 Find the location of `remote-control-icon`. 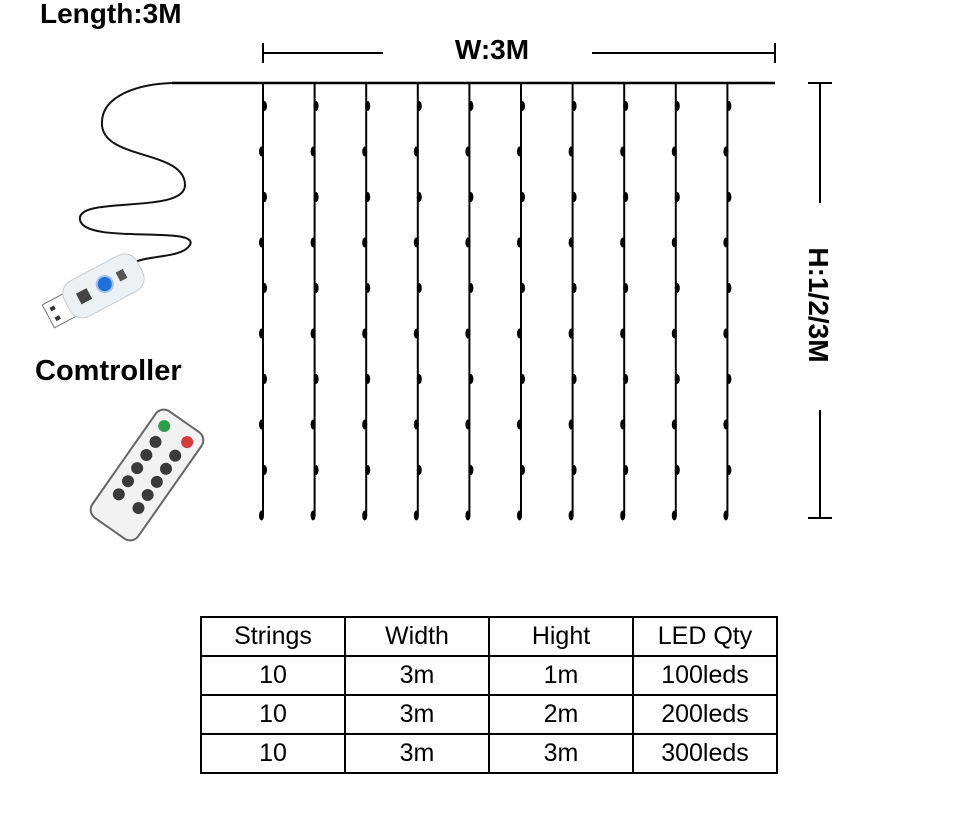

remote-control-icon is located at coordinates (147, 475).